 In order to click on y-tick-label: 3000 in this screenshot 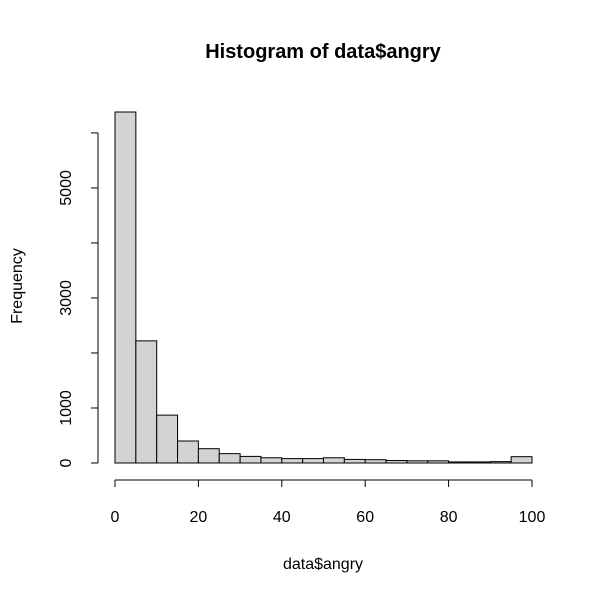, I will do `click(66, 298)`.